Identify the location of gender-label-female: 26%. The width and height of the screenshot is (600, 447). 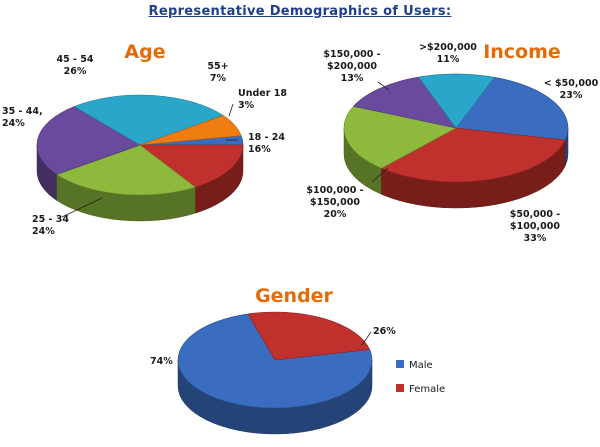
(384, 331).